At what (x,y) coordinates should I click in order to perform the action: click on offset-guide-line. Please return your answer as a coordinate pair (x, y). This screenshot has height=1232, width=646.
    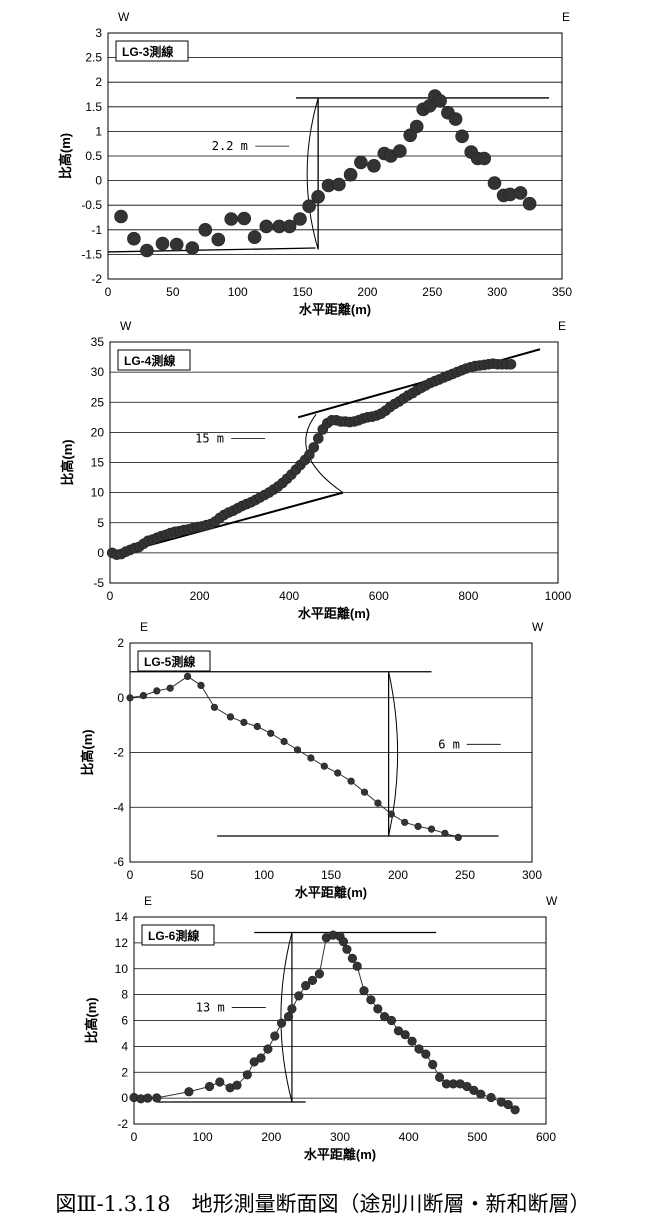
    Looking at the image, I should click on (211, 250).